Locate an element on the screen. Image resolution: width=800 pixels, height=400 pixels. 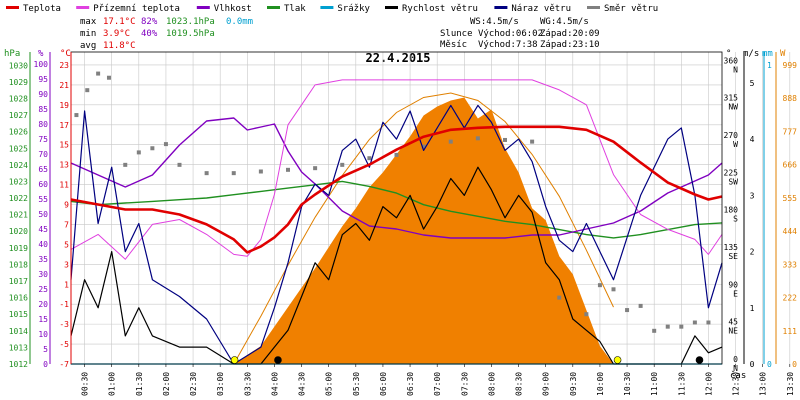
wind-dir-label: W is located at coordinates (735, 144).